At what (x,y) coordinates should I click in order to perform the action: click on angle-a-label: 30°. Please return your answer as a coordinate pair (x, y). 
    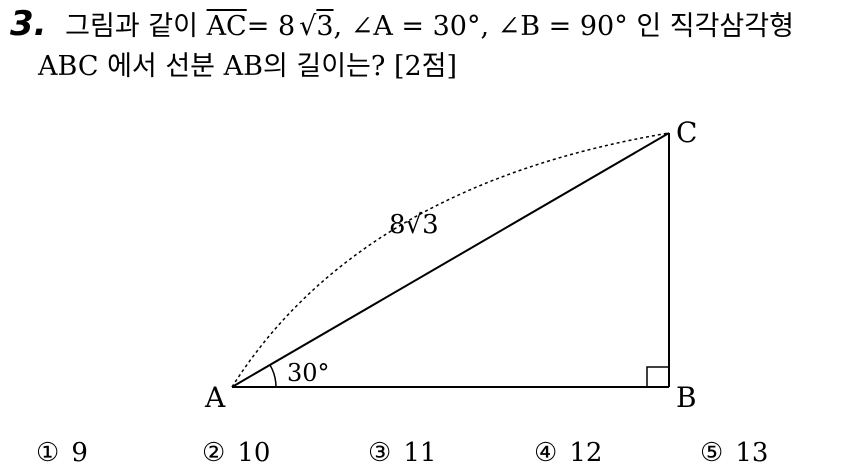
    Looking at the image, I should click on (308, 373).